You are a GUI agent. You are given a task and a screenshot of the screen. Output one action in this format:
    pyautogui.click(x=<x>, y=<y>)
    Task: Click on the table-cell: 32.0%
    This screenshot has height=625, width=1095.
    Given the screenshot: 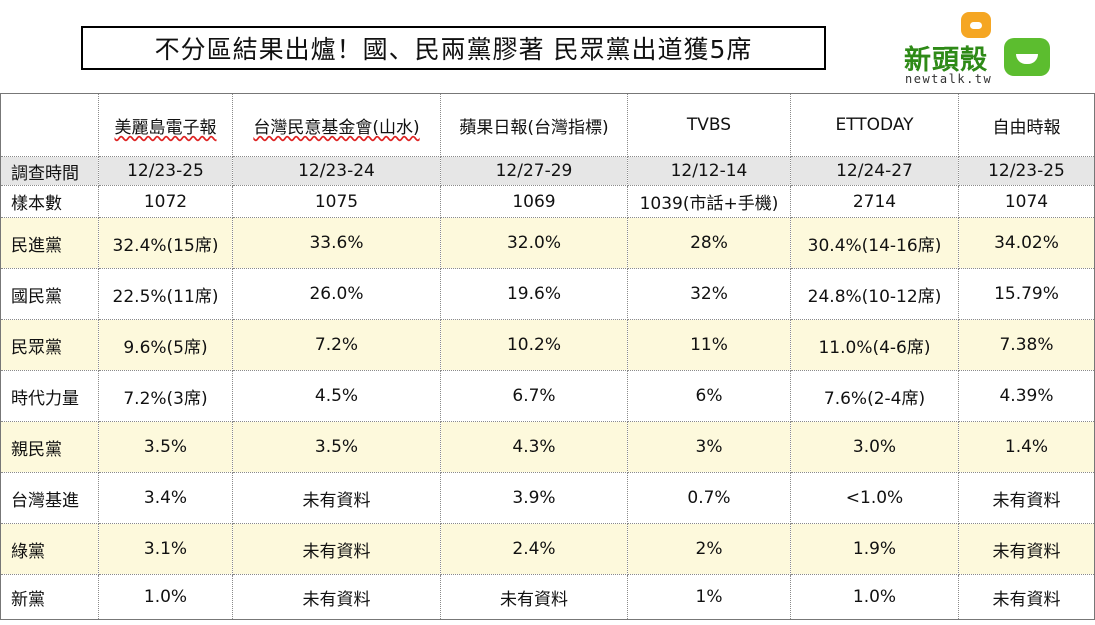 What is the action you would take?
    pyautogui.click(x=534, y=243)
    